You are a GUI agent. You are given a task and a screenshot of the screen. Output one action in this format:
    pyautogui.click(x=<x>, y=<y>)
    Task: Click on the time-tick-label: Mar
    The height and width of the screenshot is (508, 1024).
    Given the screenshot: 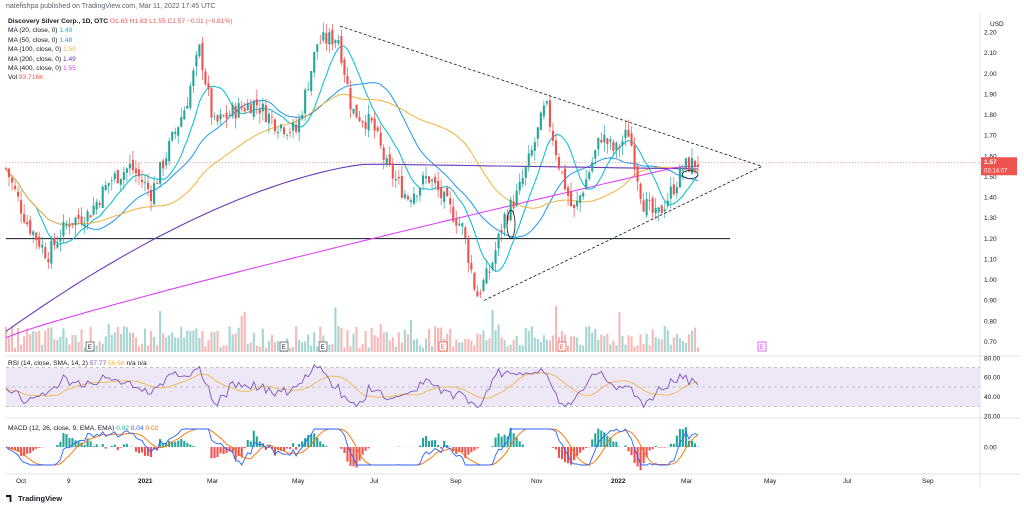 What is the action you would take?
    pyautogui.click(x=213, y=481)
    